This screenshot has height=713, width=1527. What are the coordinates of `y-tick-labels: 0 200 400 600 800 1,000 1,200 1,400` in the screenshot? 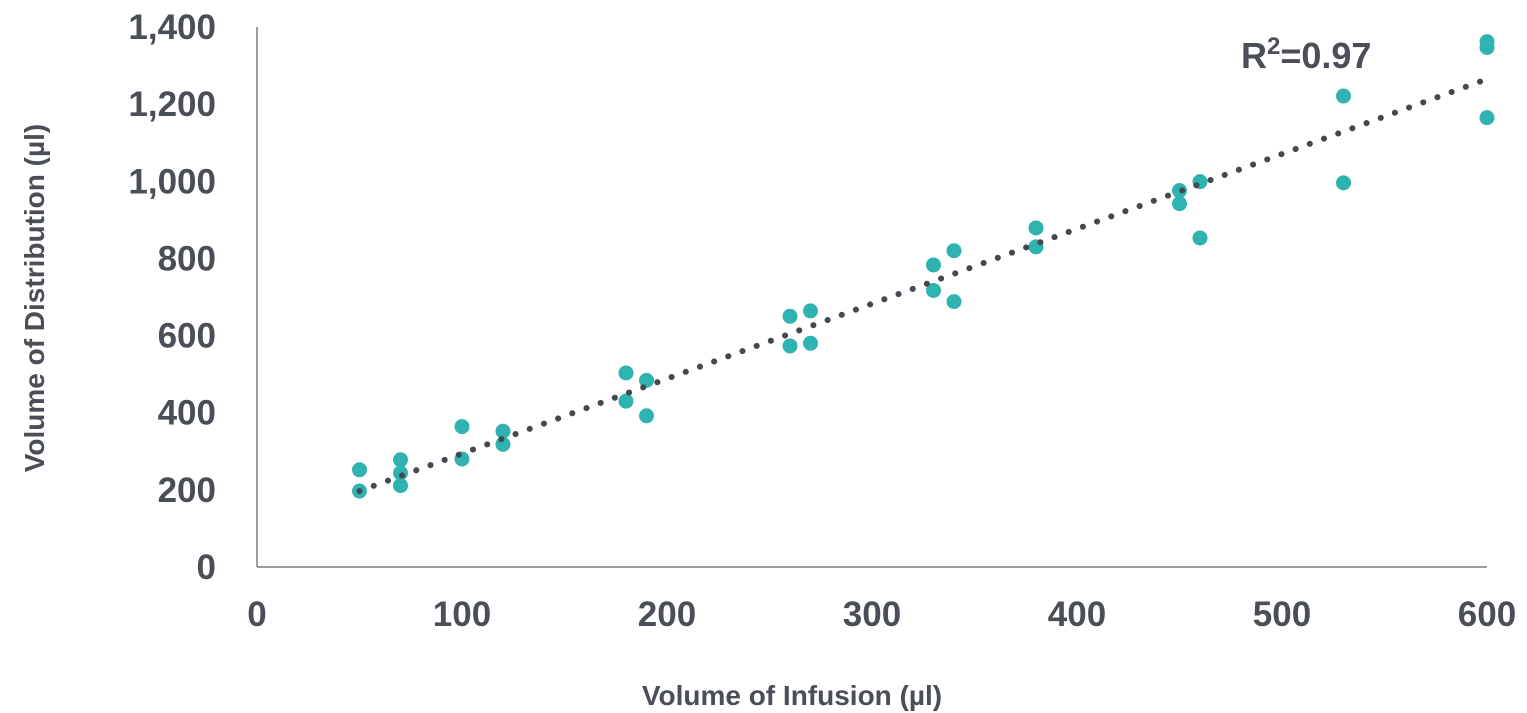 It's located at (172, 297).